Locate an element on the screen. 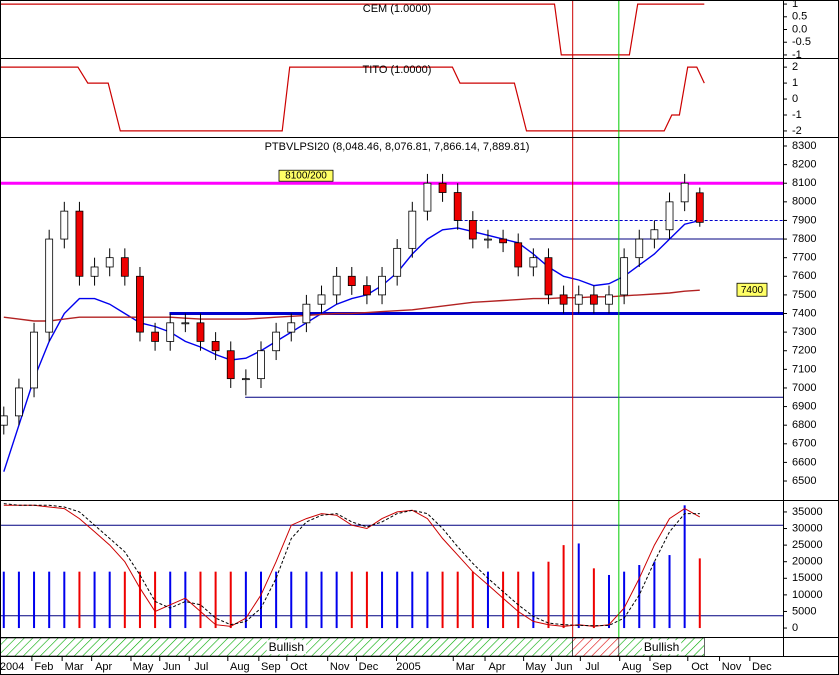 This screenshot has height=675, width=839. y-tick-label: 6900 is located at coordinates (804, 406).